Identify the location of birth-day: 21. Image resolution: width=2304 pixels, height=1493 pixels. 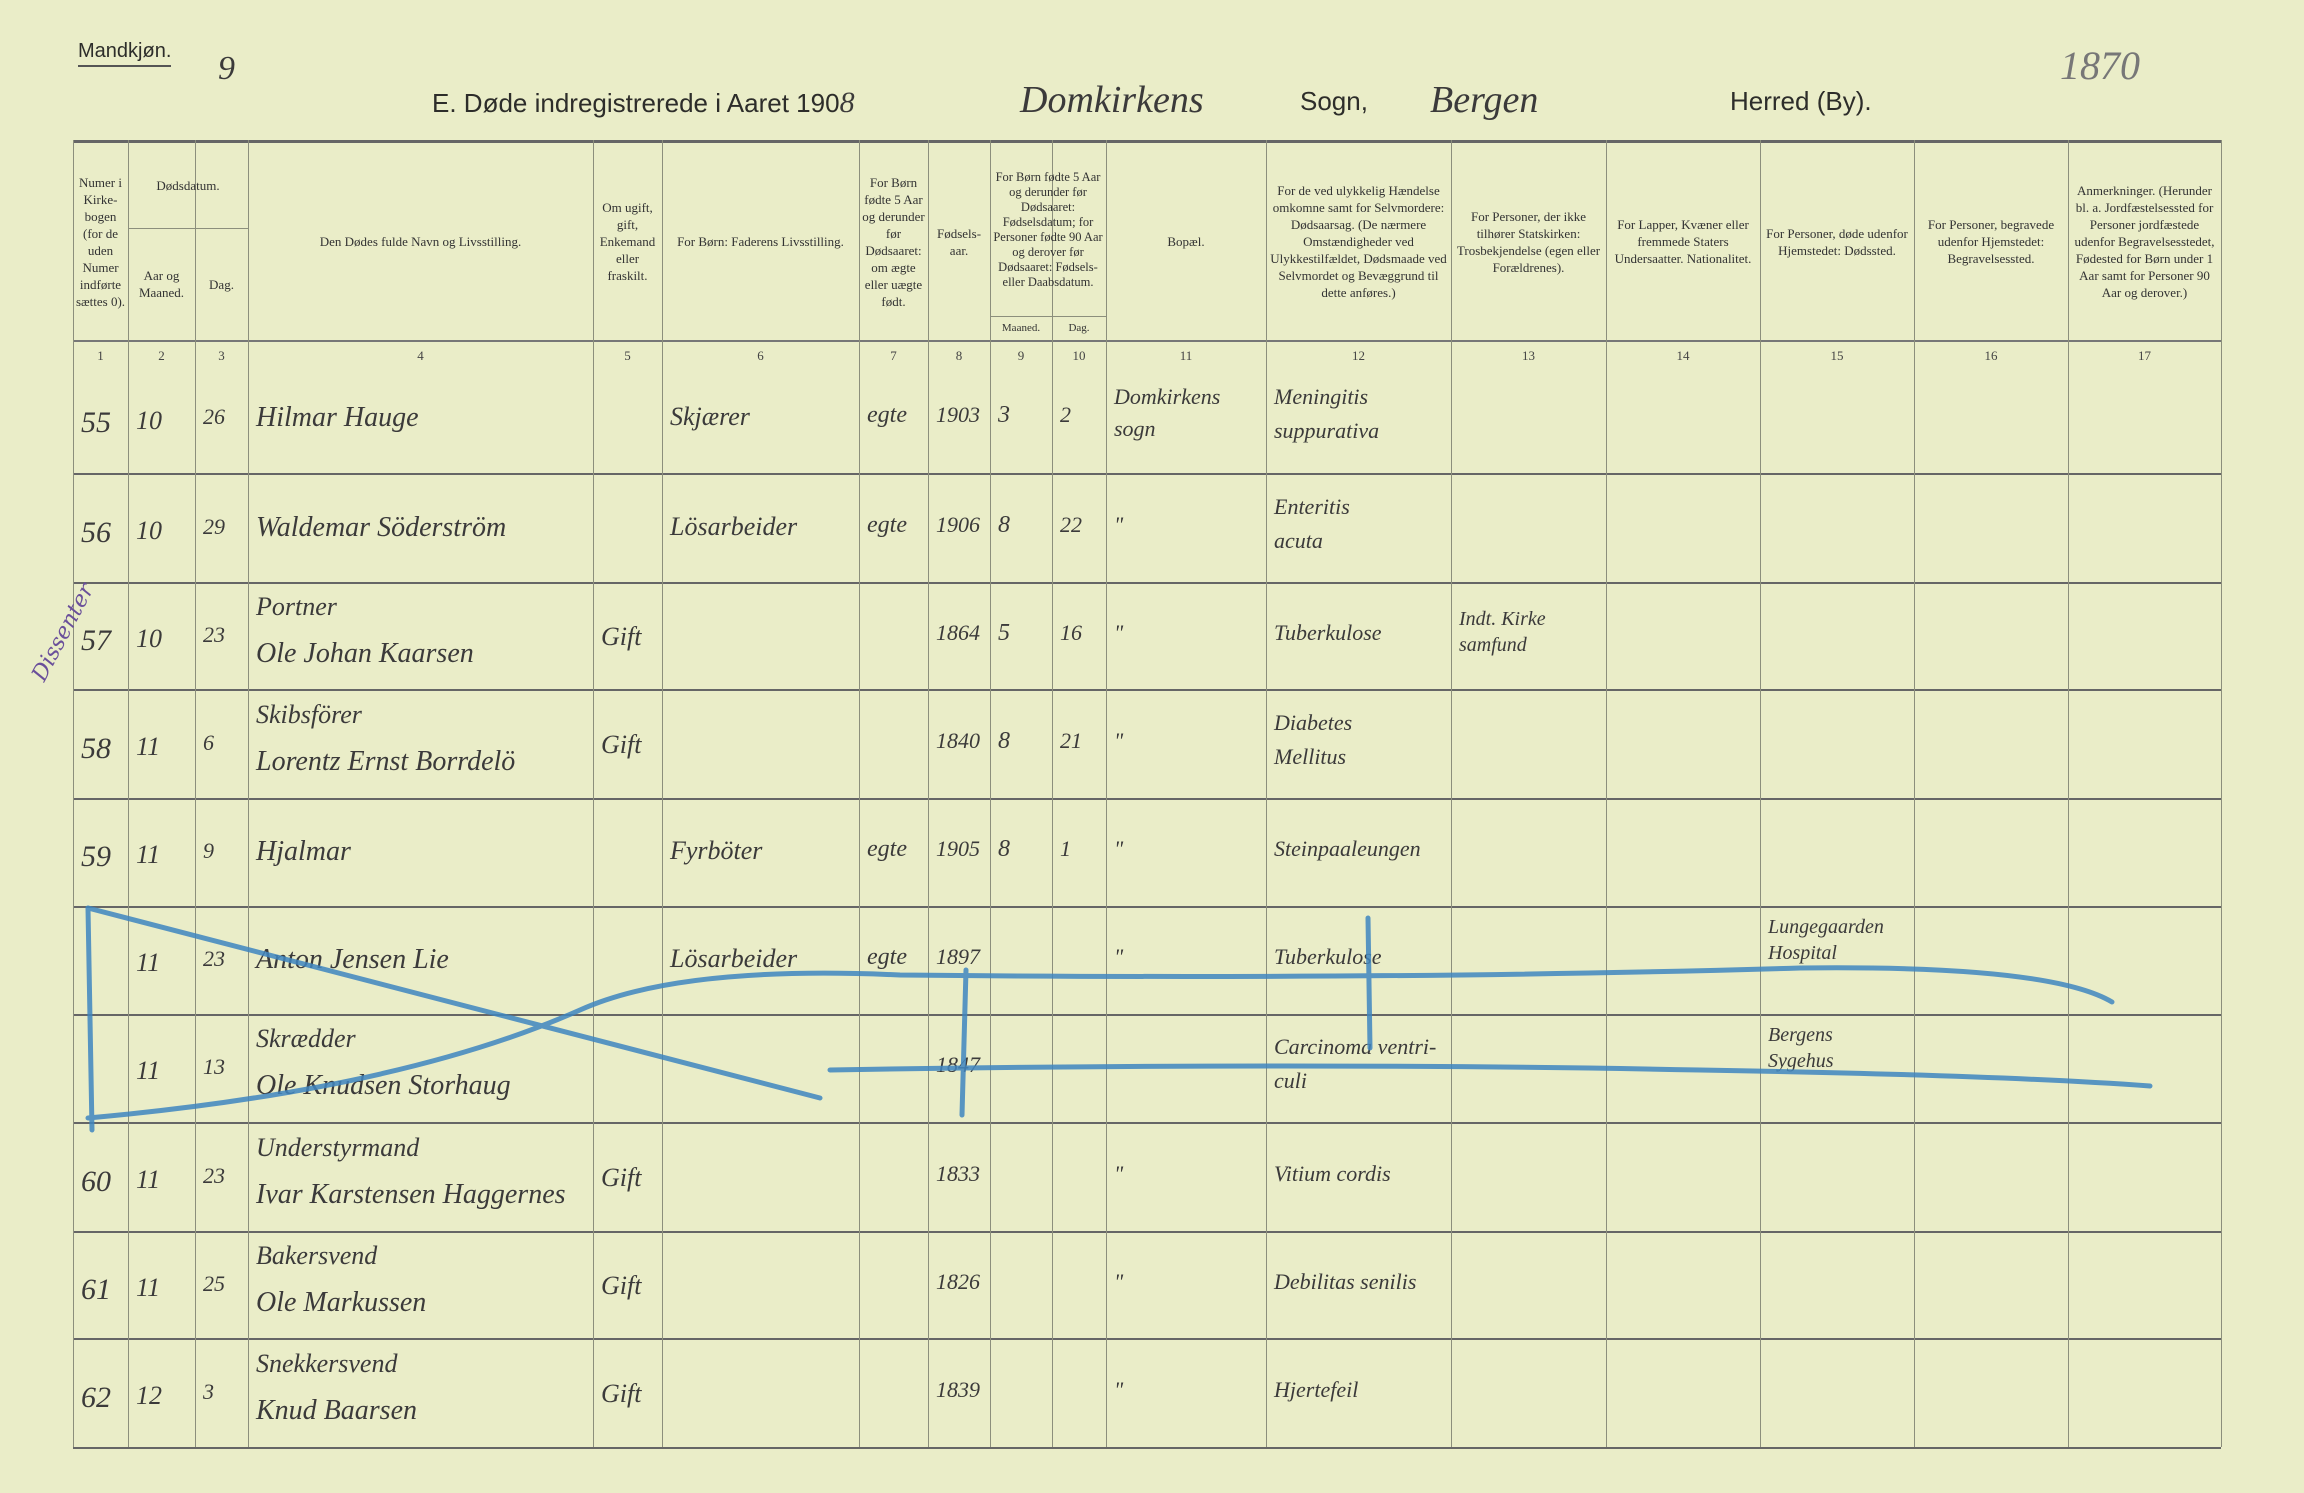
(1071, 740).